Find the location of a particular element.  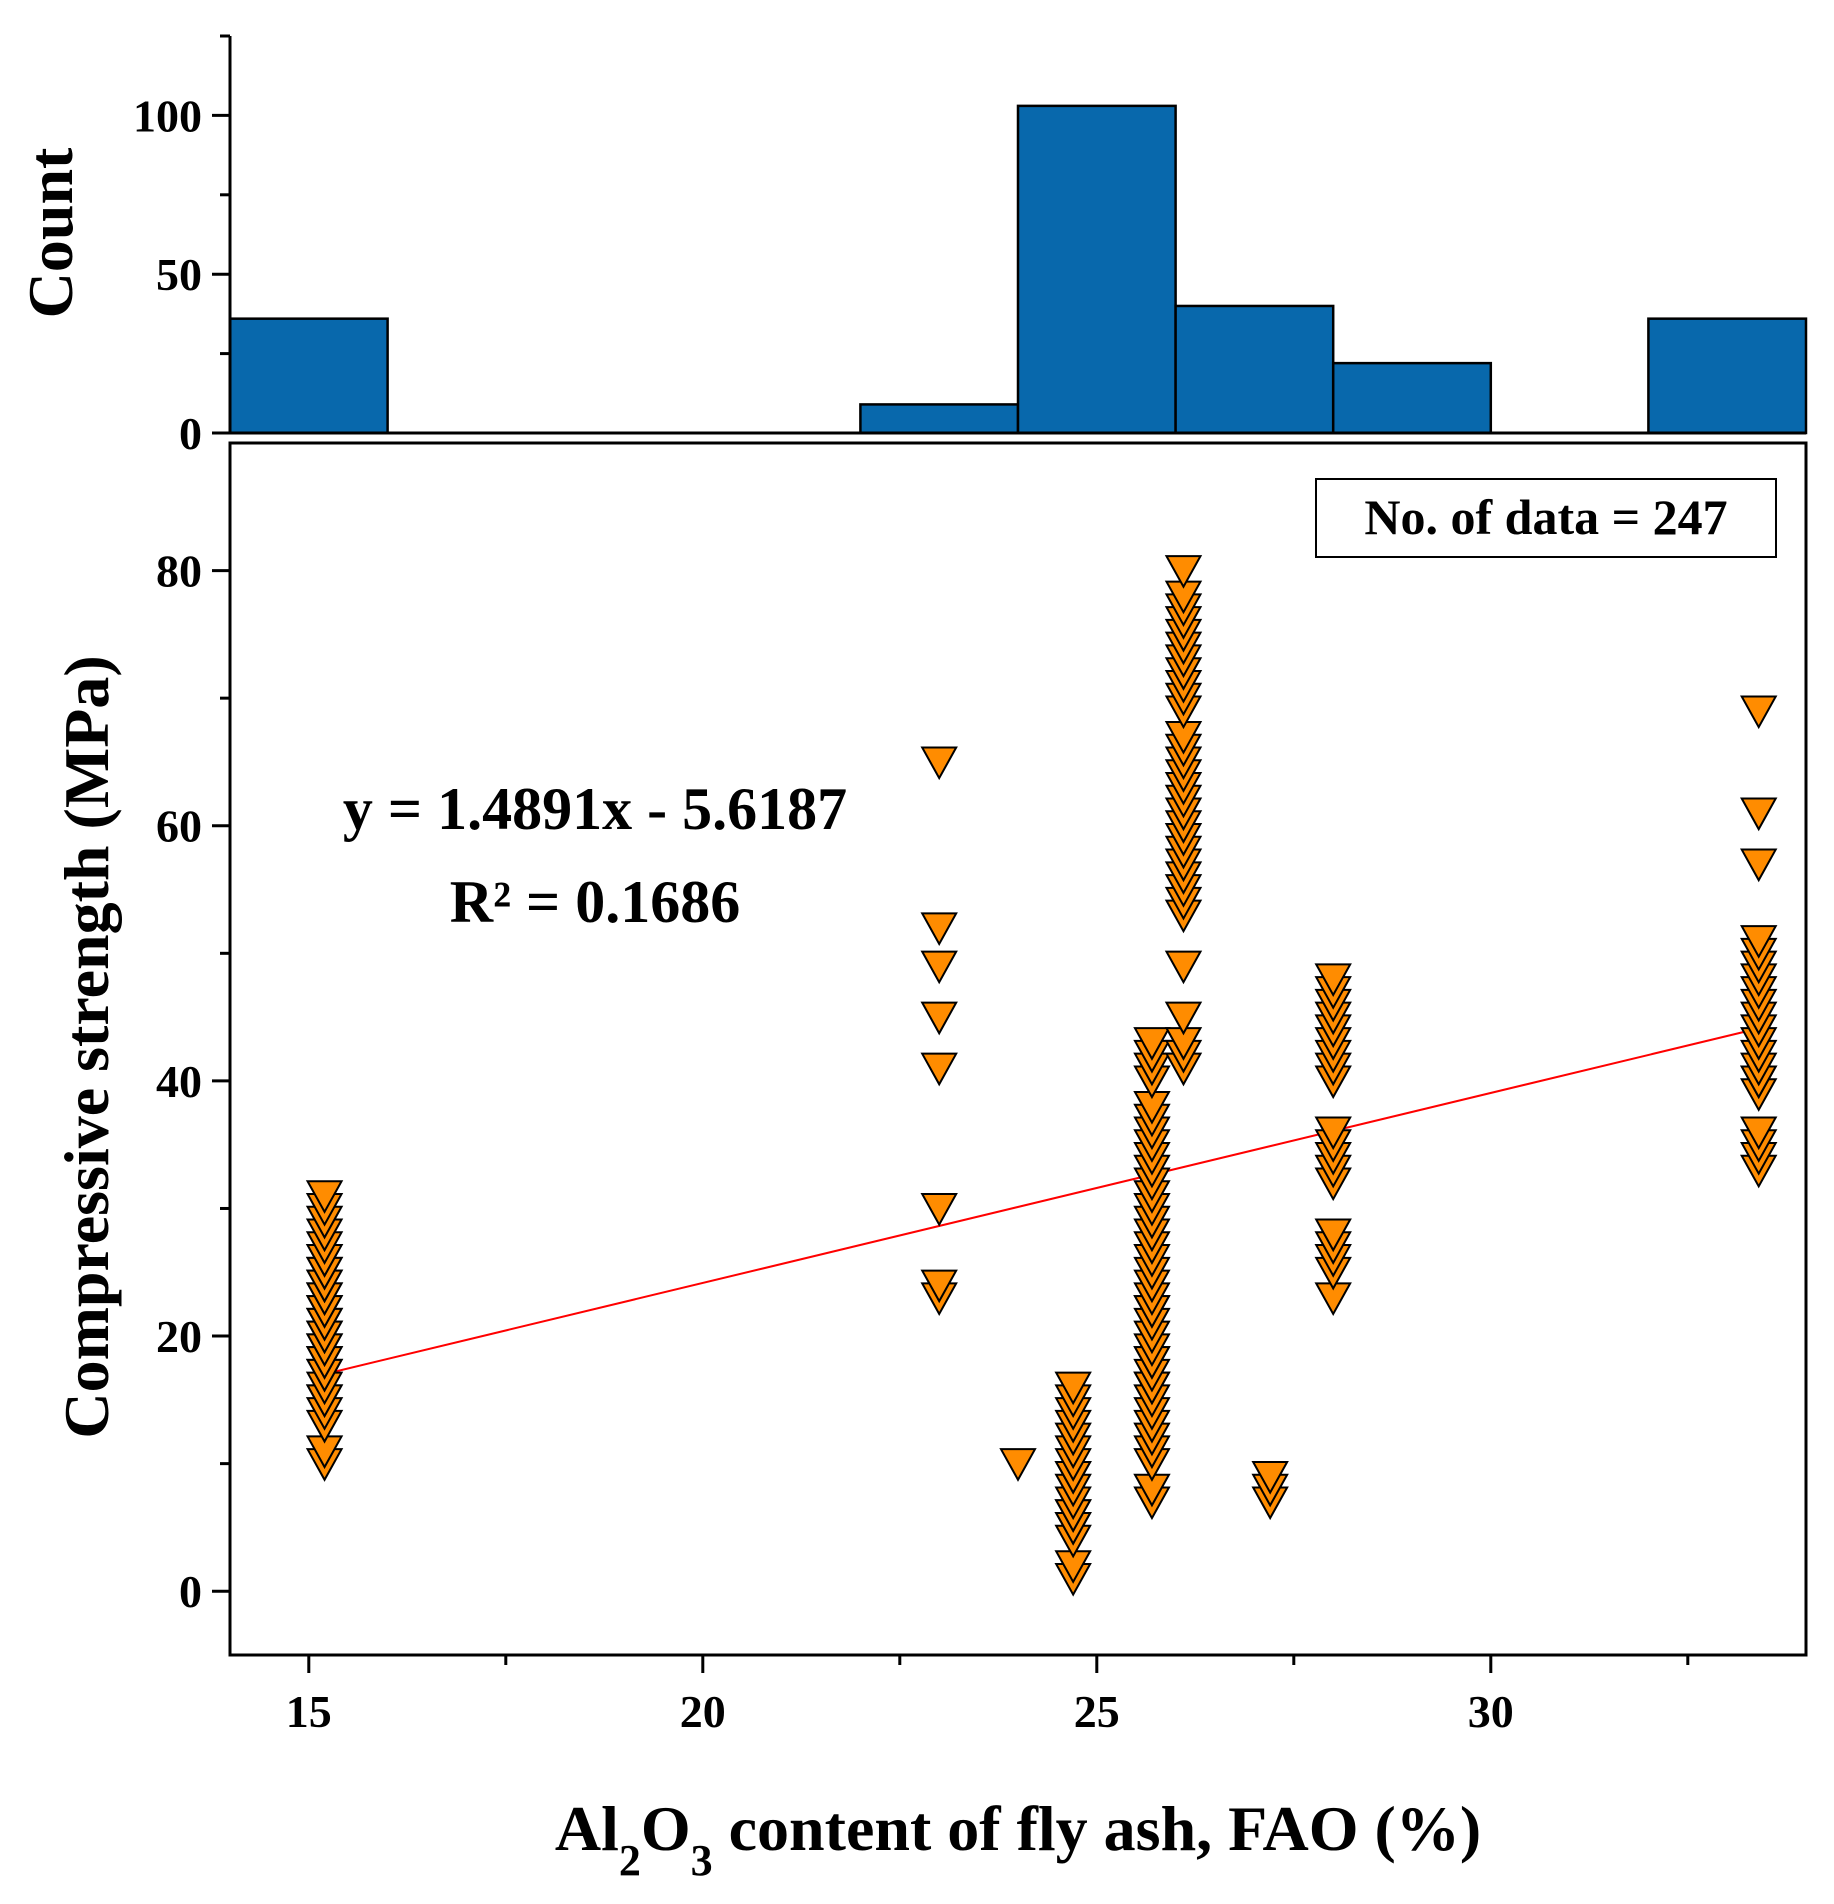

scatter-x-axis-title: Al2O3 content of fly ash, FAO (%) is located at coordinates (1018, 1839).